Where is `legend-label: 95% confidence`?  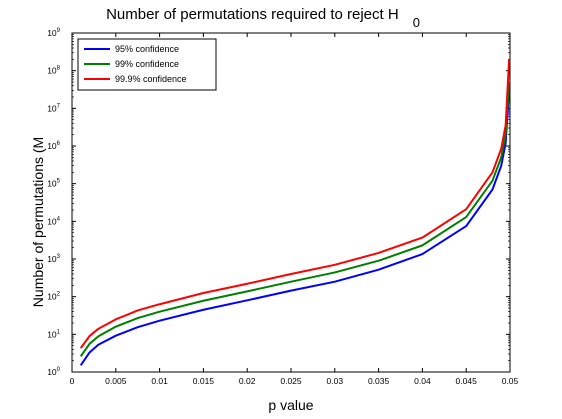
legend-label: 95% confidence is located at coordinates (147, 49).